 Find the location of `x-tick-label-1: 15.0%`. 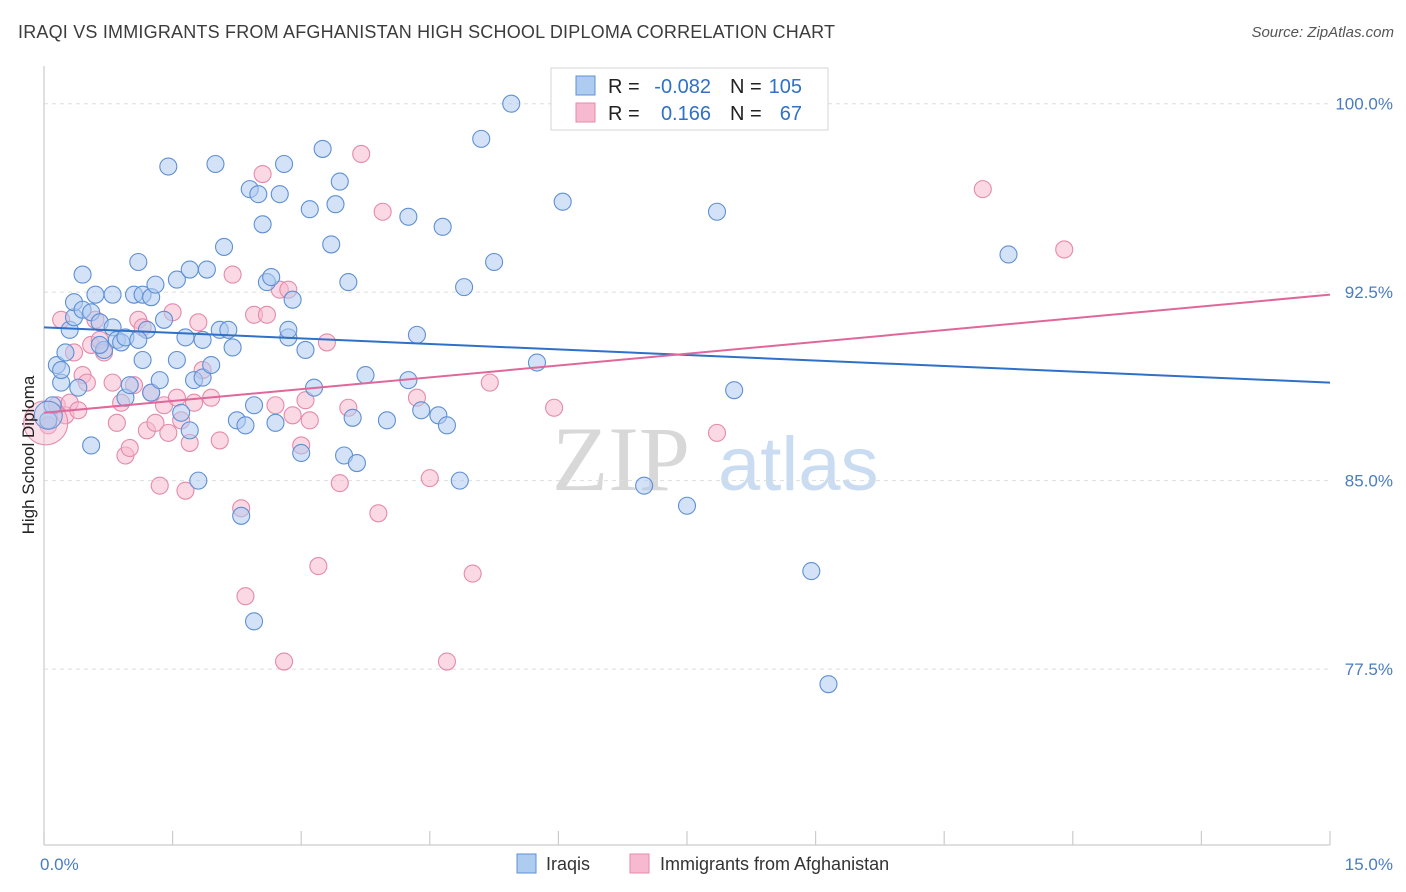

x-tick-label-1: 15.0% is located at coordinates (1369, 864).